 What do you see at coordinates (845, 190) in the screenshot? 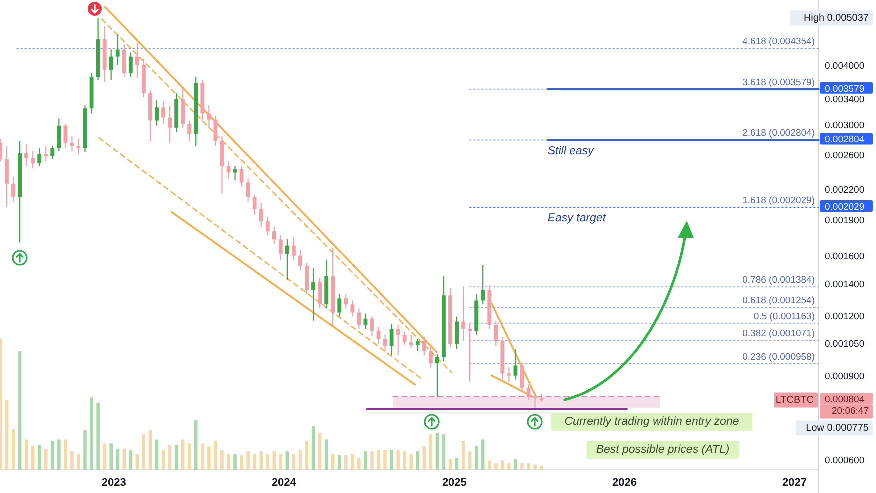
I see `y-tick-label: 0.002200` at bounding box center [845, 190].